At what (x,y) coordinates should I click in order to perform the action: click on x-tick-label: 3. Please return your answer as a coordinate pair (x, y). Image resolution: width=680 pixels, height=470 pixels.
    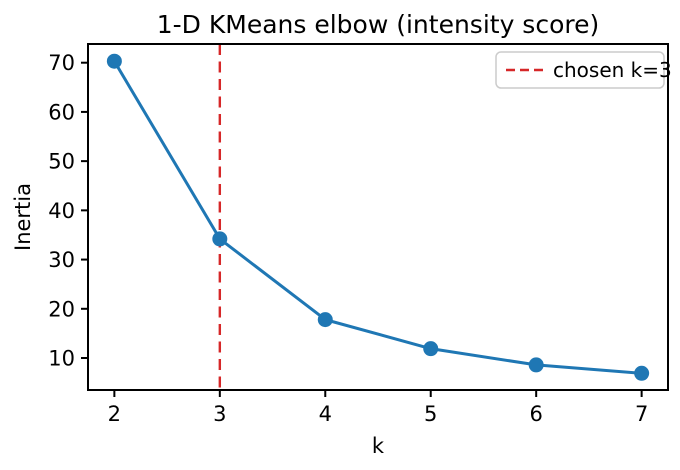
    Looking at the image, I should click on (219, 414).